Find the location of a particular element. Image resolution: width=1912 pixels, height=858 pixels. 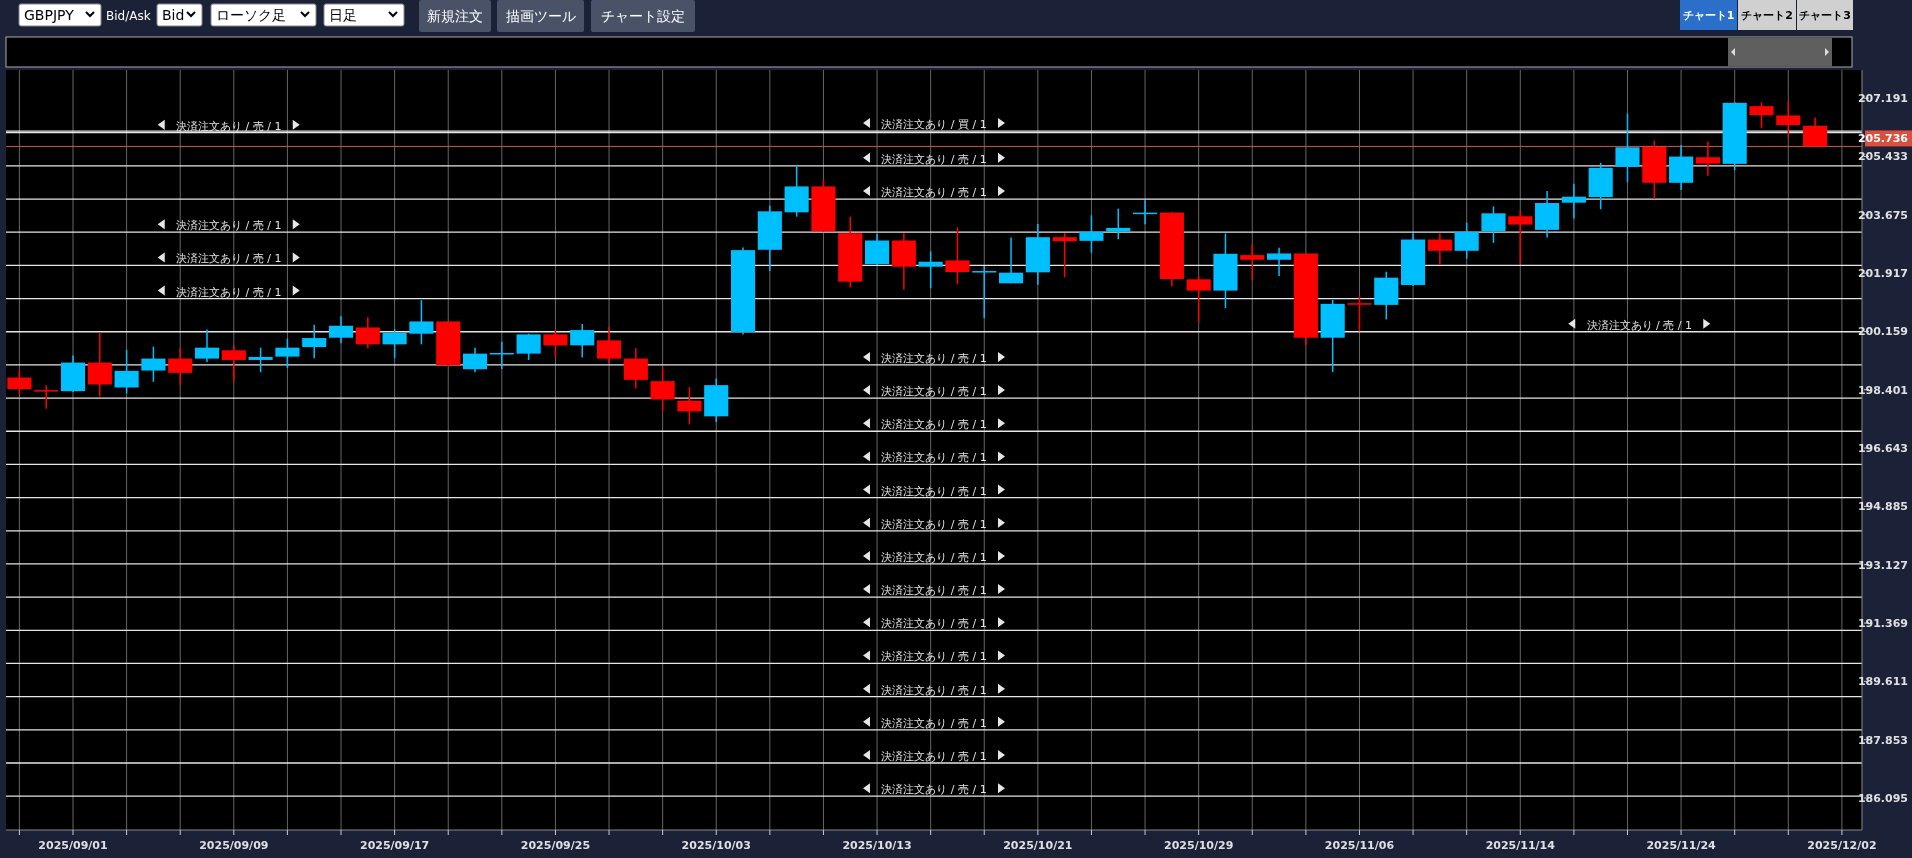

text: Bid is located at coordinates (173, 15).